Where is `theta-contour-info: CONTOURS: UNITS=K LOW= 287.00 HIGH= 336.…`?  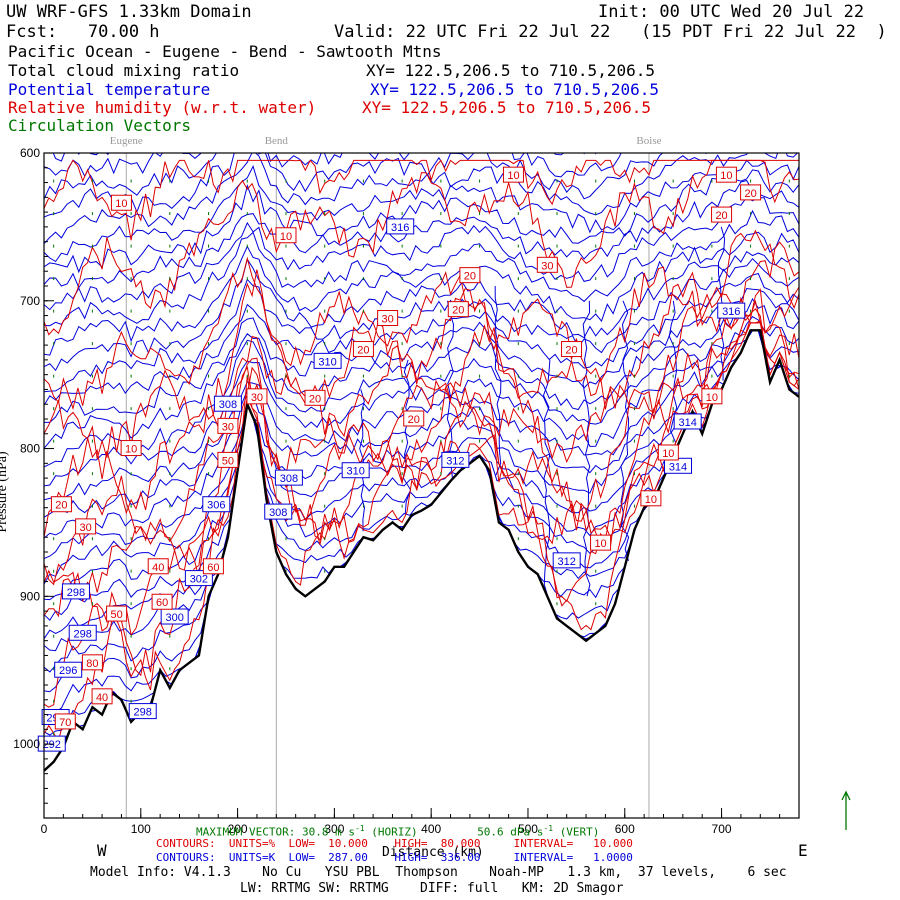 theta-contour-info: CONTOURS: UNITS=K LOW= 287.00 HIGH= 336.… is located at coordinates (394, 857).